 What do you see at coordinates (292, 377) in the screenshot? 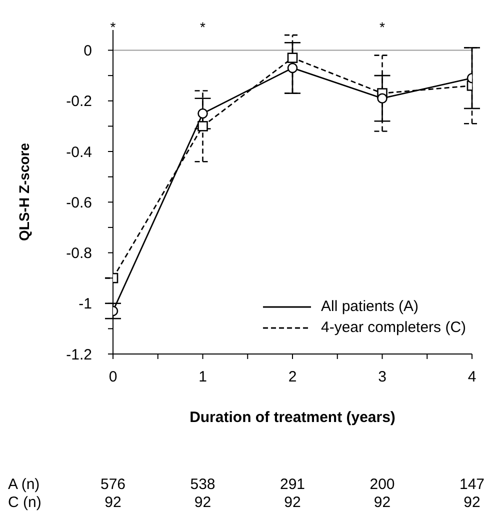
I see `x-tick-label: 2` at bounding box center [292, 377].